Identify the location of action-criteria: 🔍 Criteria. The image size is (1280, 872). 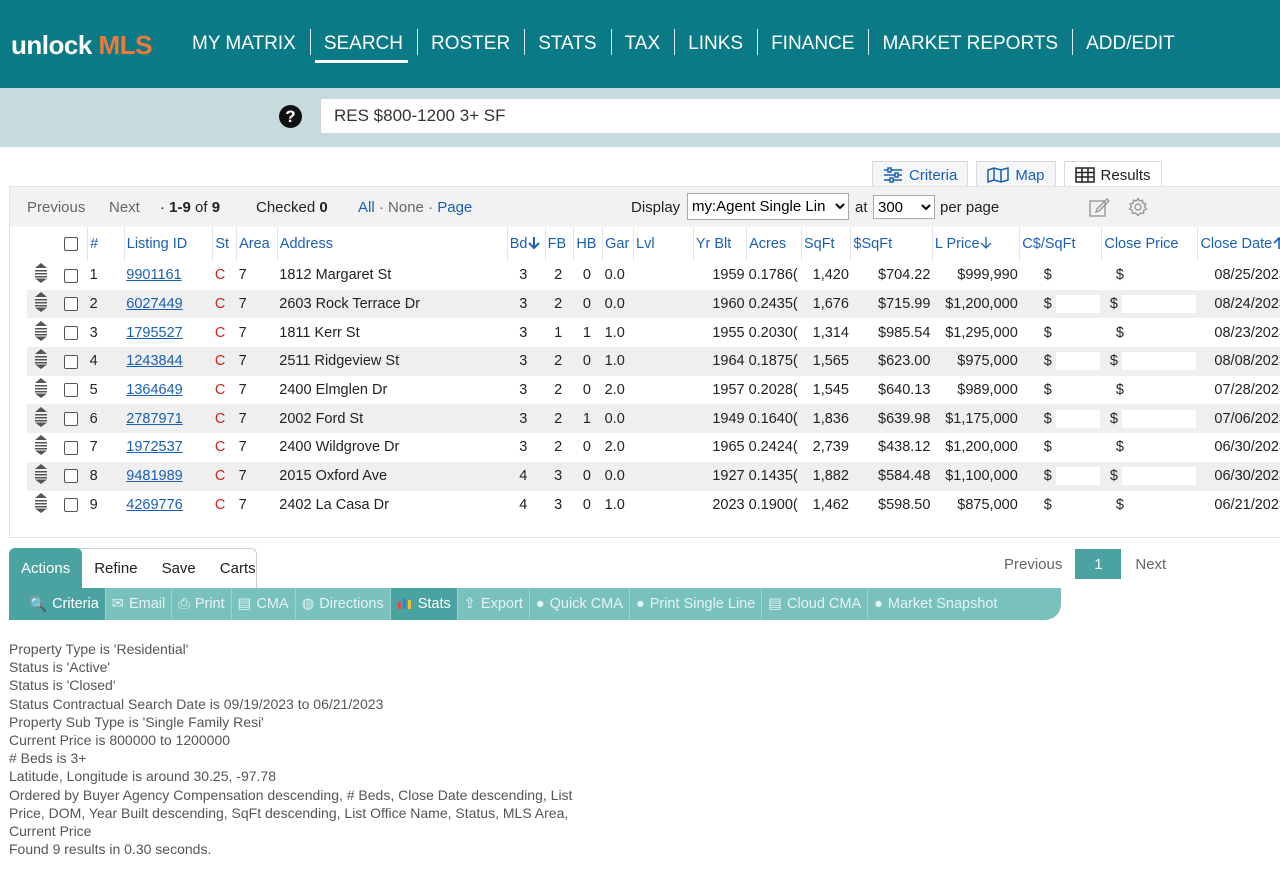
(57, 604).